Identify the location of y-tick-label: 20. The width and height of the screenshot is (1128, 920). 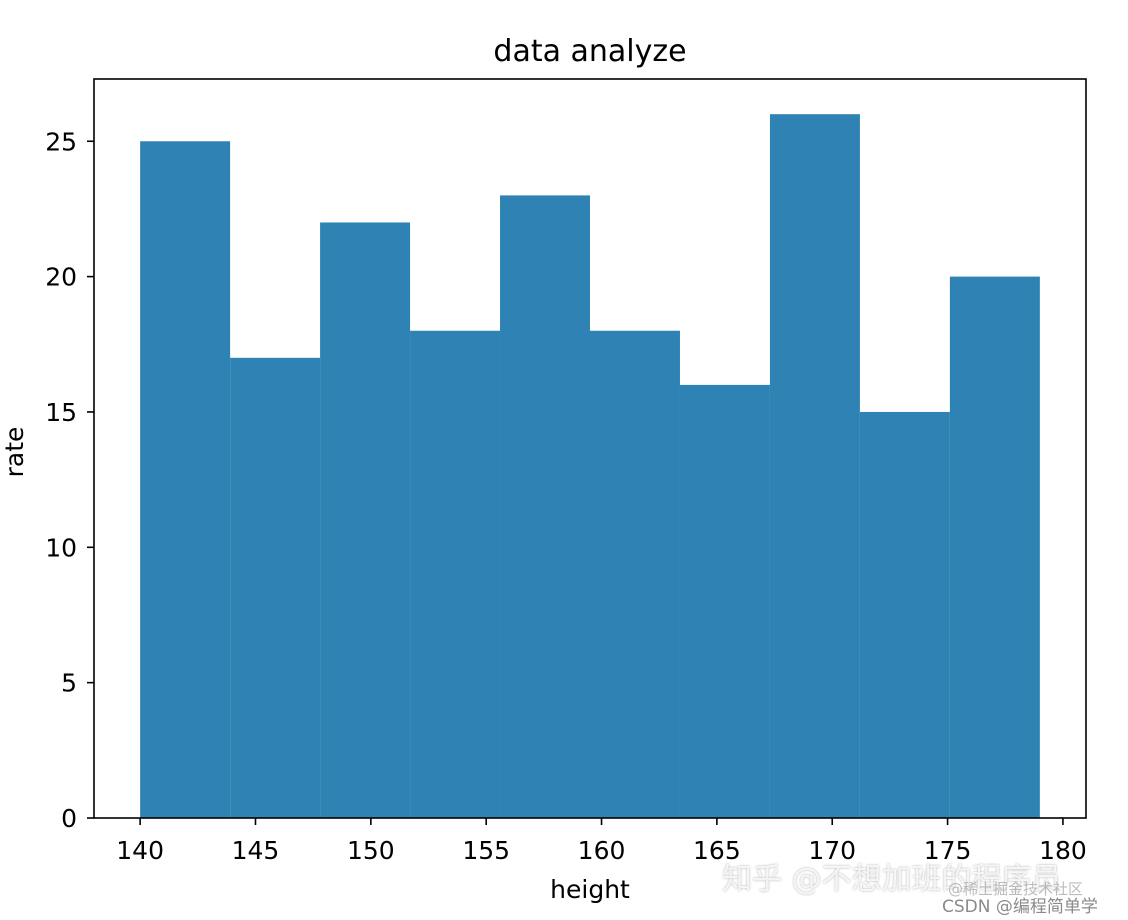
(61, 277).